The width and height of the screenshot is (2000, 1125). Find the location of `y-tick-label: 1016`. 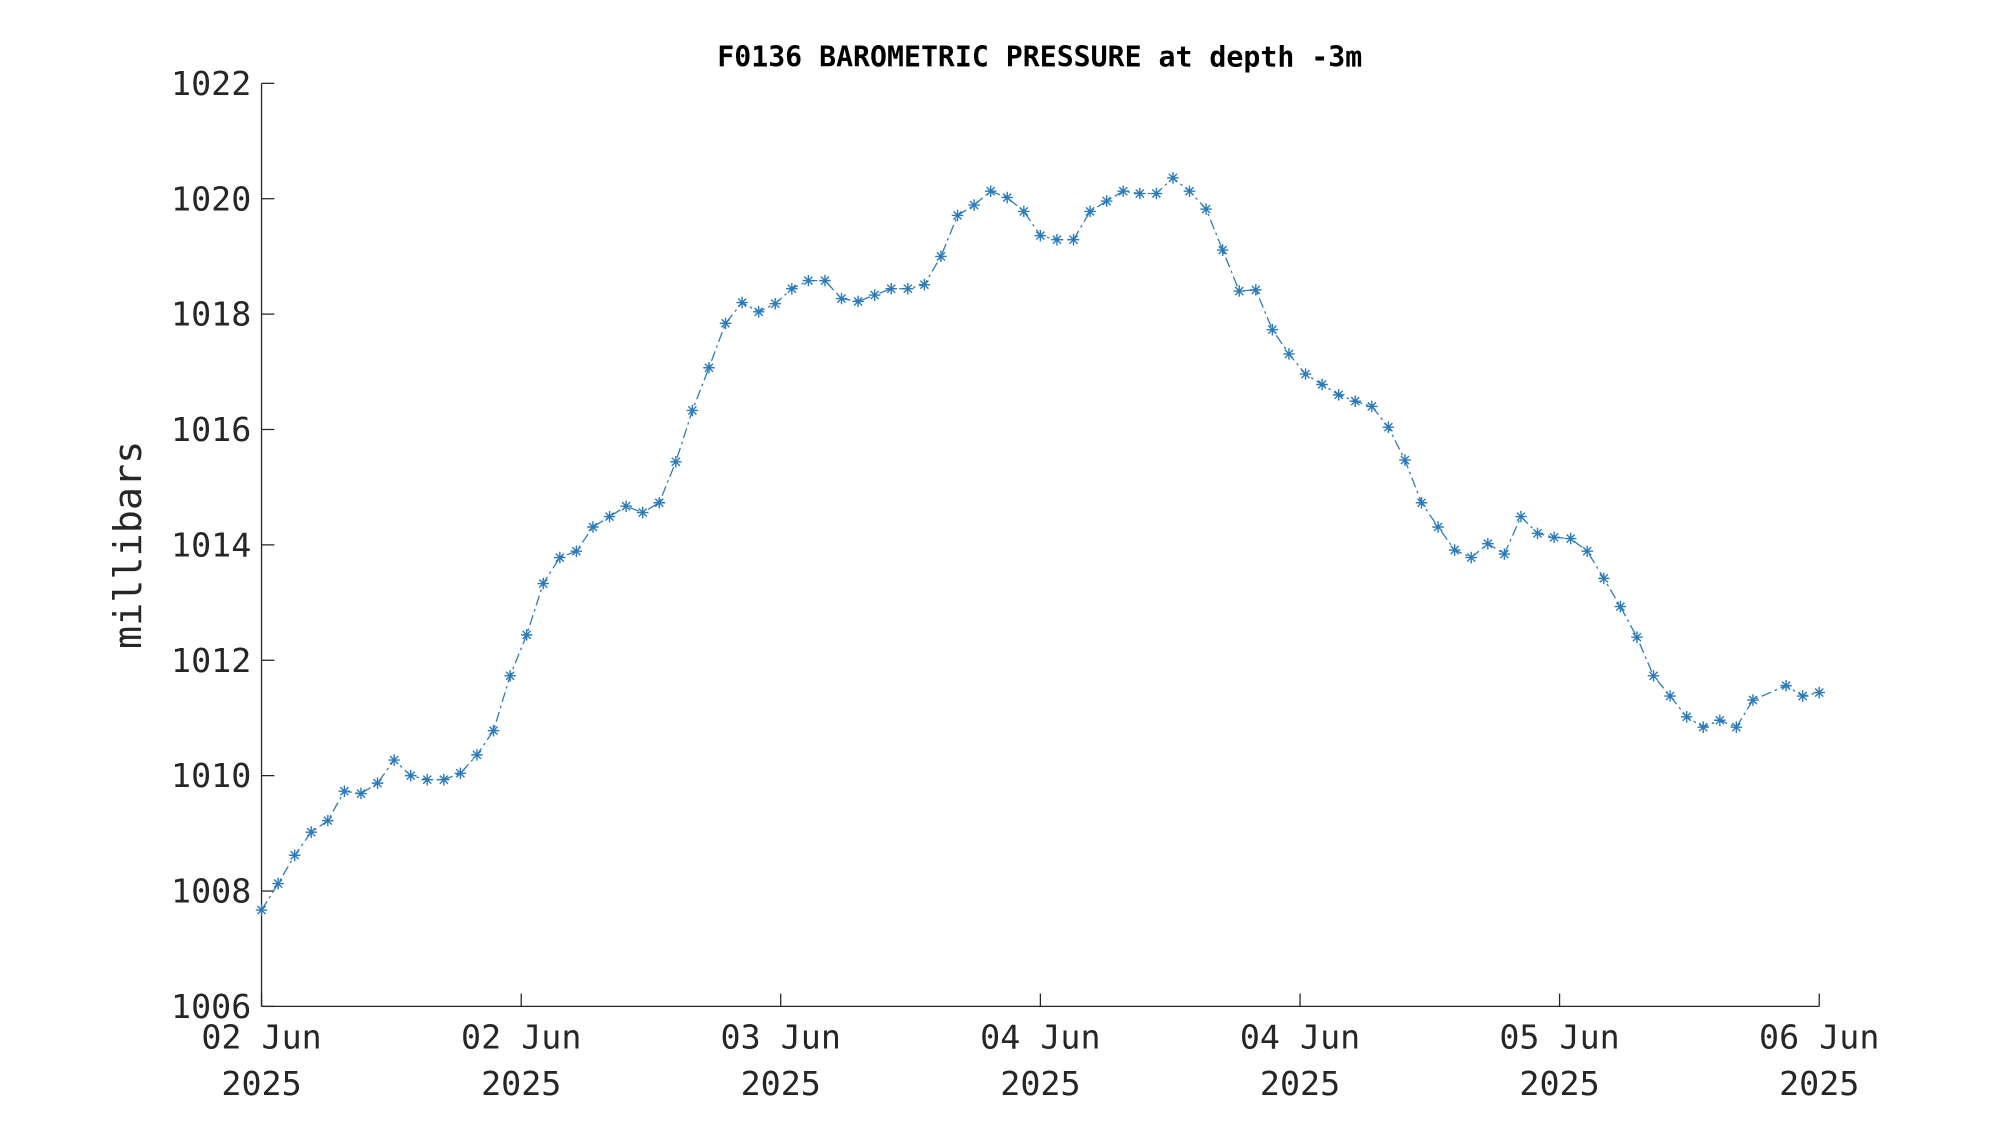

y-tick-label: 1016 is located at coordinates (211, 429).